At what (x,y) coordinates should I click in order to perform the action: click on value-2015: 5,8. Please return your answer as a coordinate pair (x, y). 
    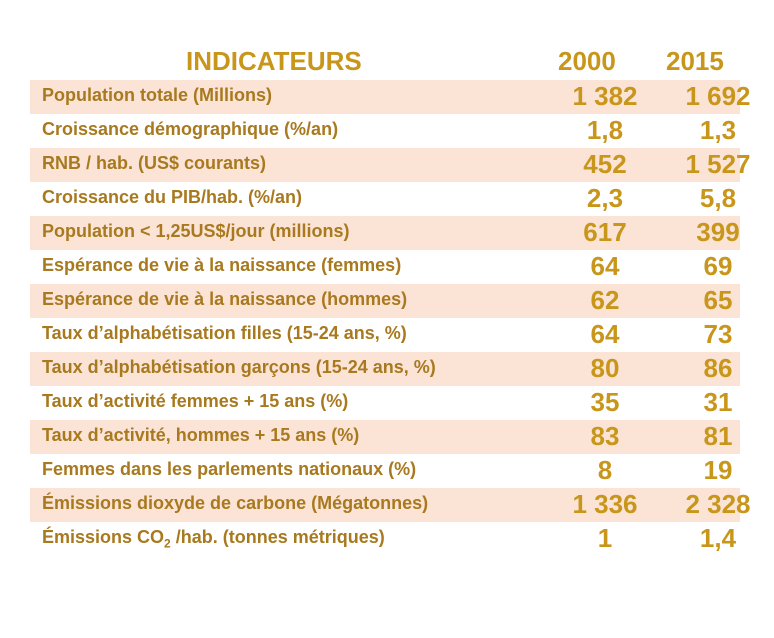
    Looking at the image, I should click on (718, 198).